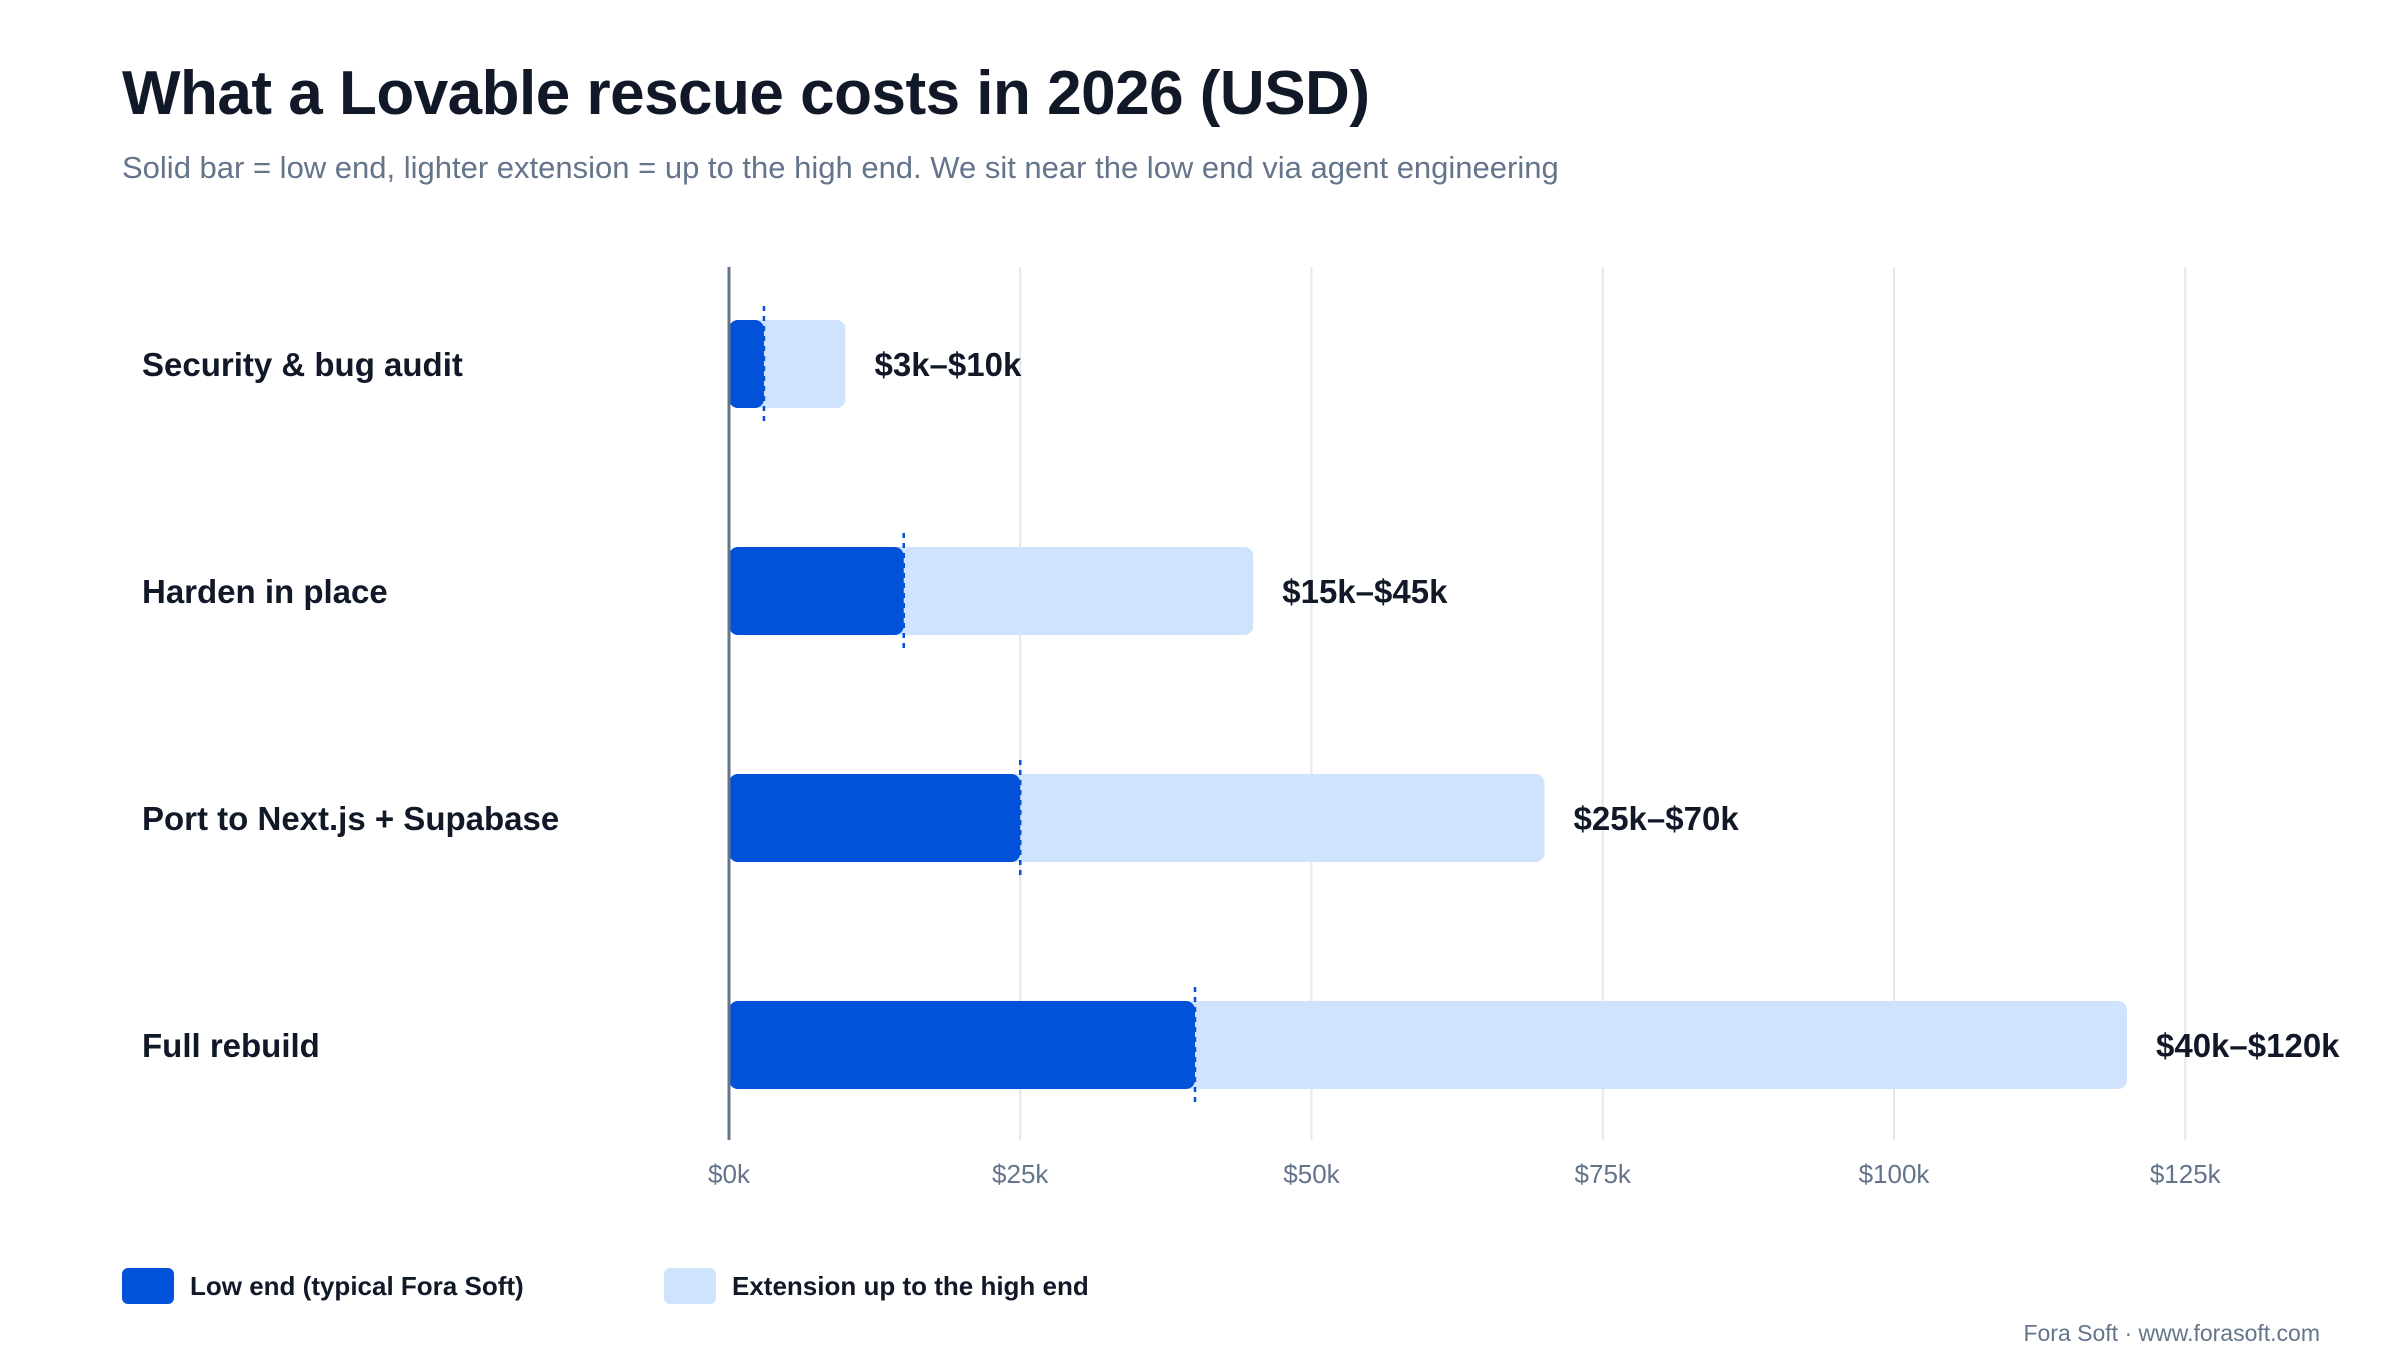  I want to click on category-label: Full rebuild, so click(231, 1045).